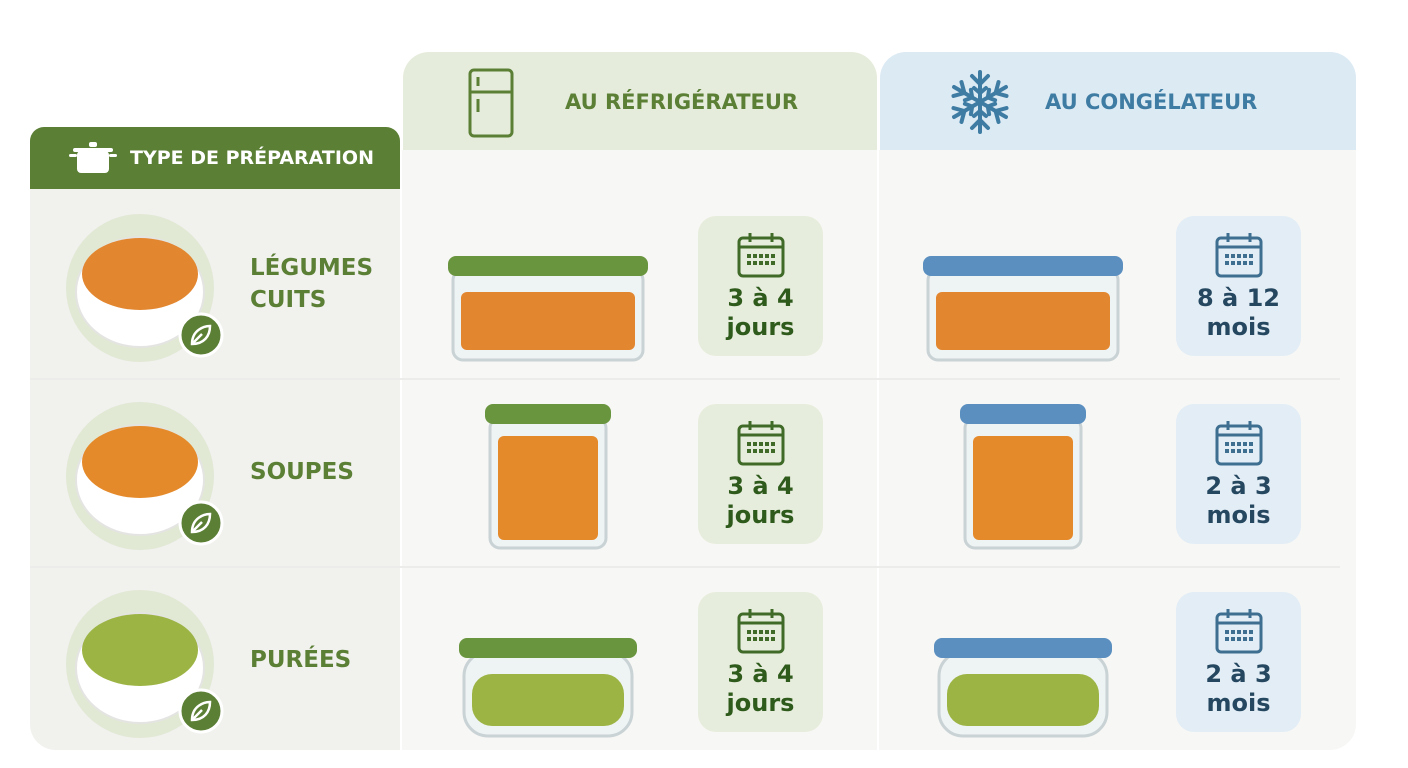  Describe the element at coordinates (1151, 102) in the screenshot. I see `freezer-header-text: AU CONGÉLATEUR` at that location.